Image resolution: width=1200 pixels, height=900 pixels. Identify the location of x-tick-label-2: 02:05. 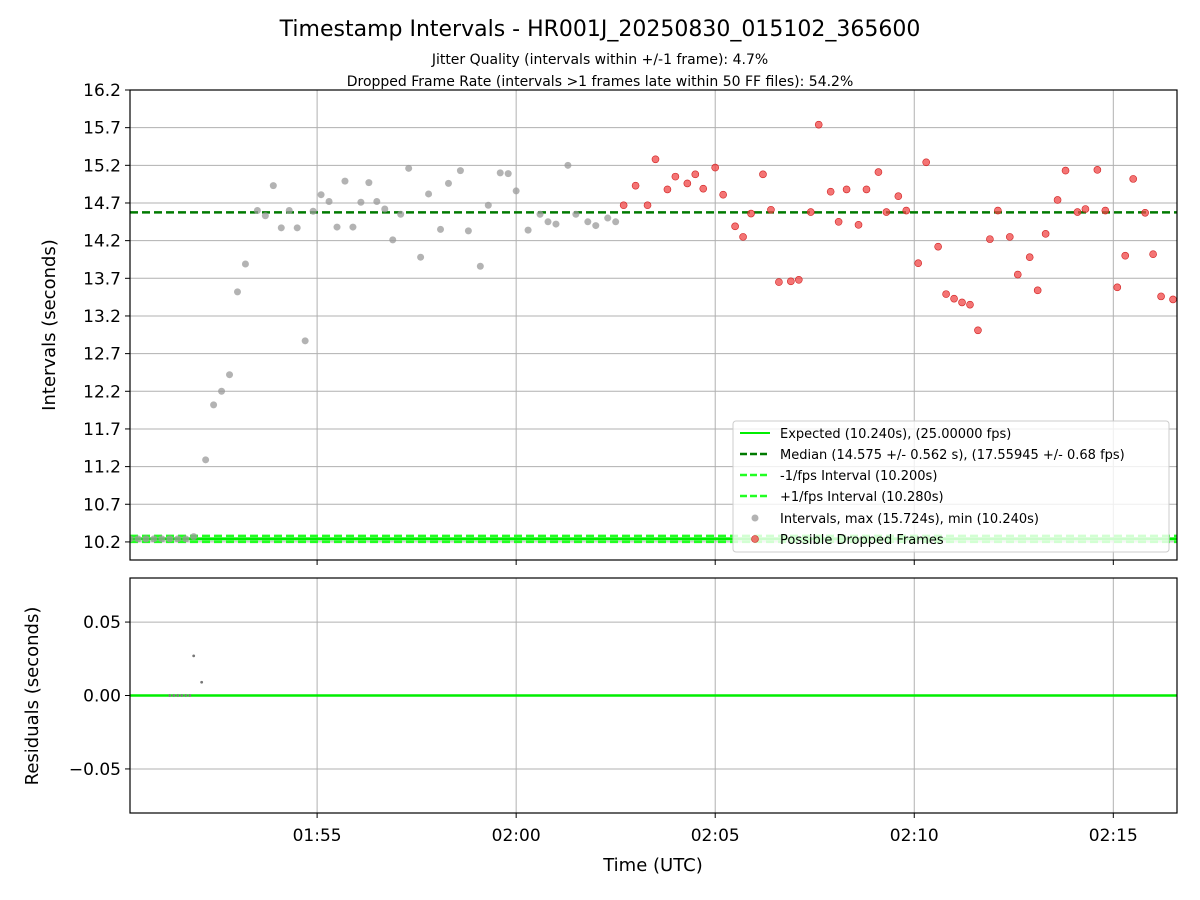
(715, 836).